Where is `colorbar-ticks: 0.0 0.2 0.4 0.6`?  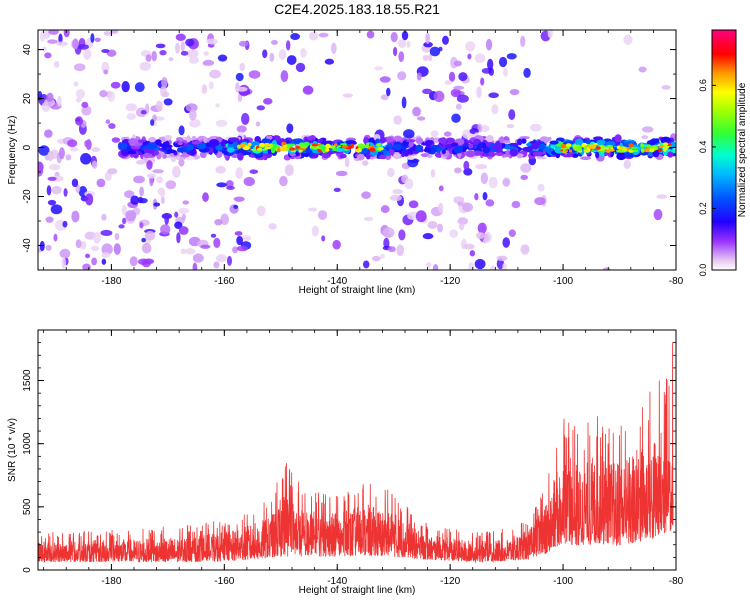 colorbar-ticks: 0.0 0.2 0.4 0.6 is located at coordinates (707, 177).